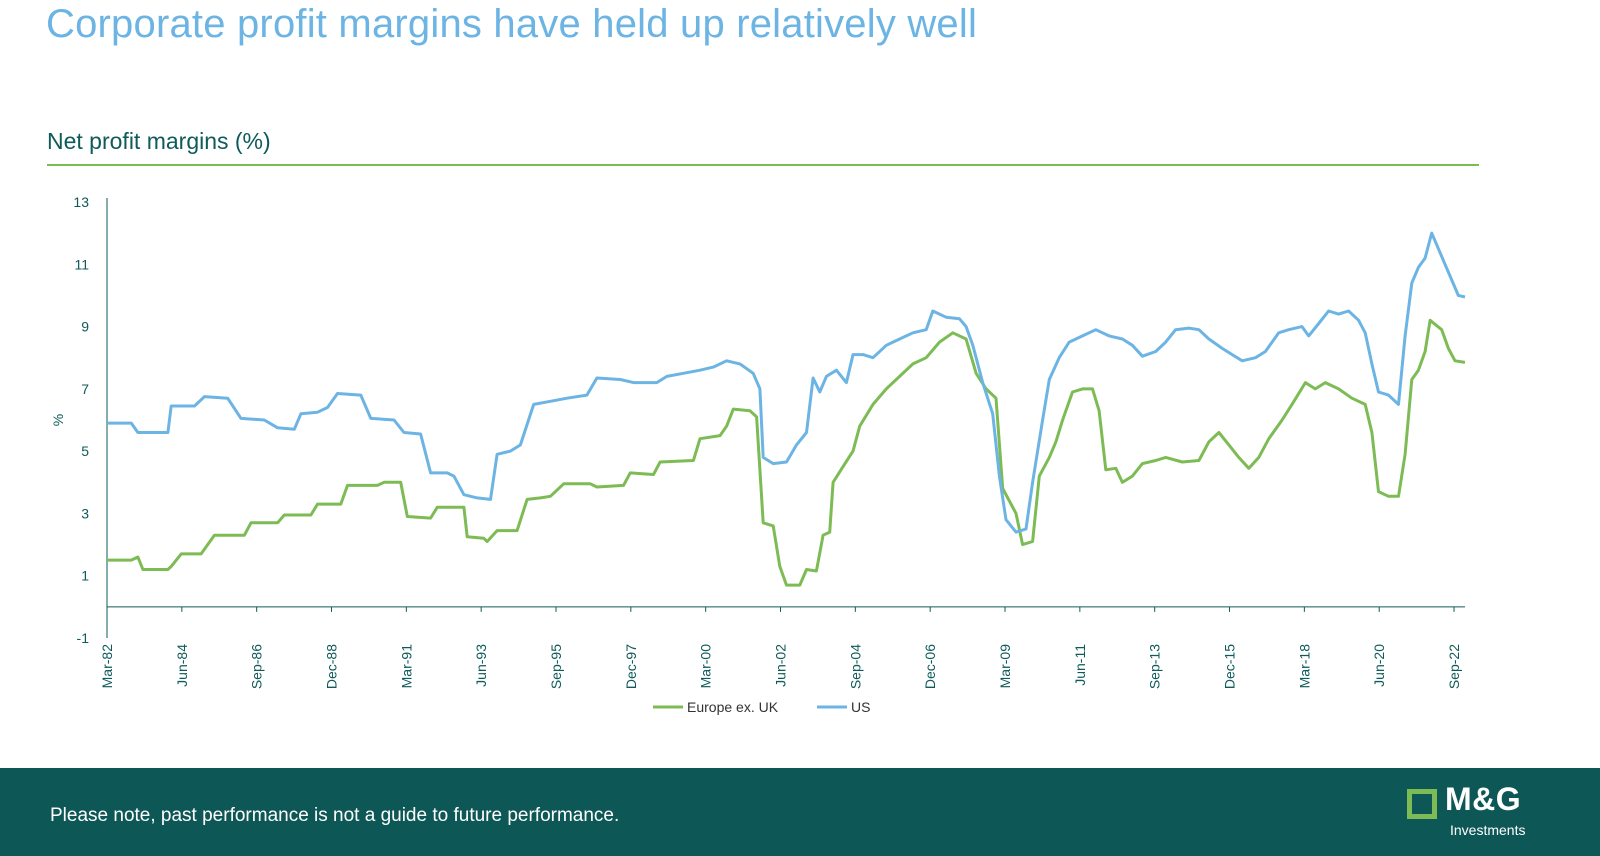  I want to click on x-tick-label: Jun-84, so click(182, 665).